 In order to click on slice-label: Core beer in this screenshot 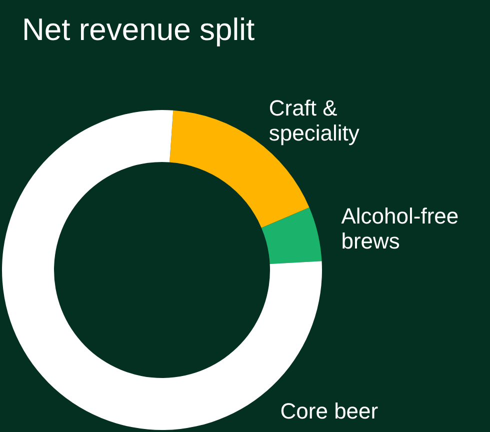, I will do `click(329, 411)`.